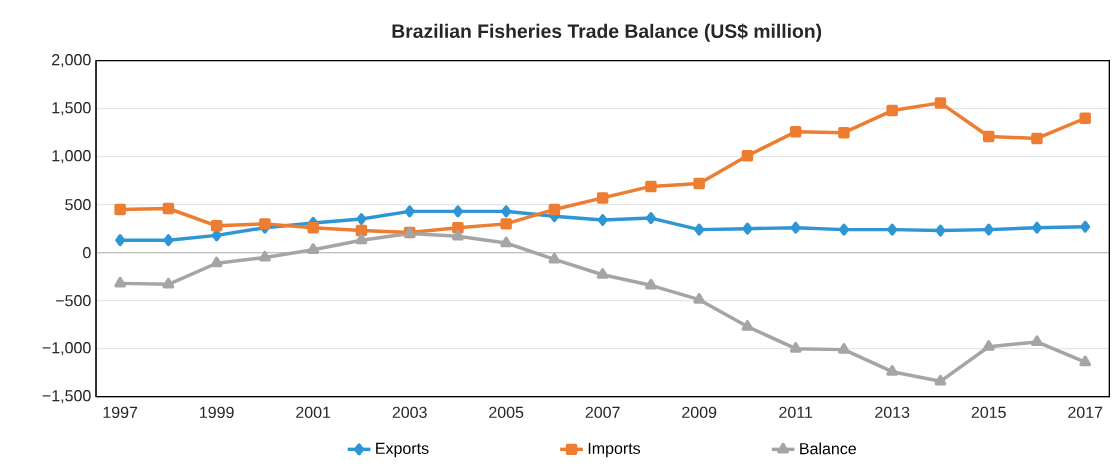 This screenshot has height=466, width=1116. I want to click on x-tick-label: 2003, so click(409, 412).